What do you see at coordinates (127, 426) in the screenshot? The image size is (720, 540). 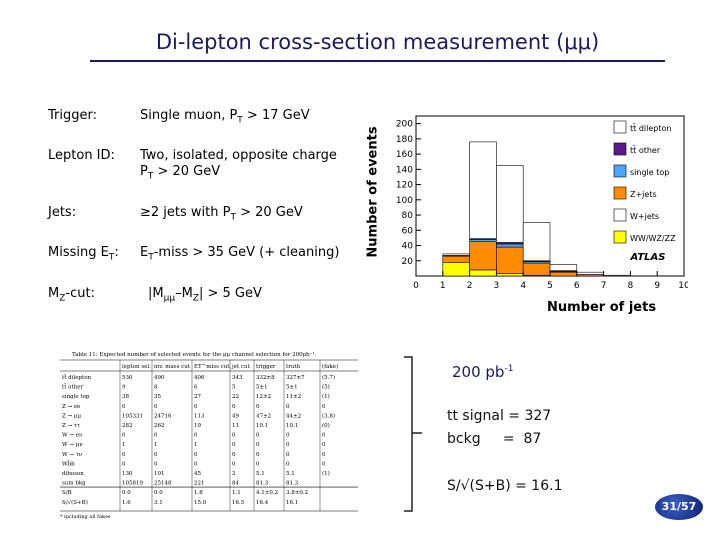 I see `table-cell: 282` at bounding box center [127, 426].